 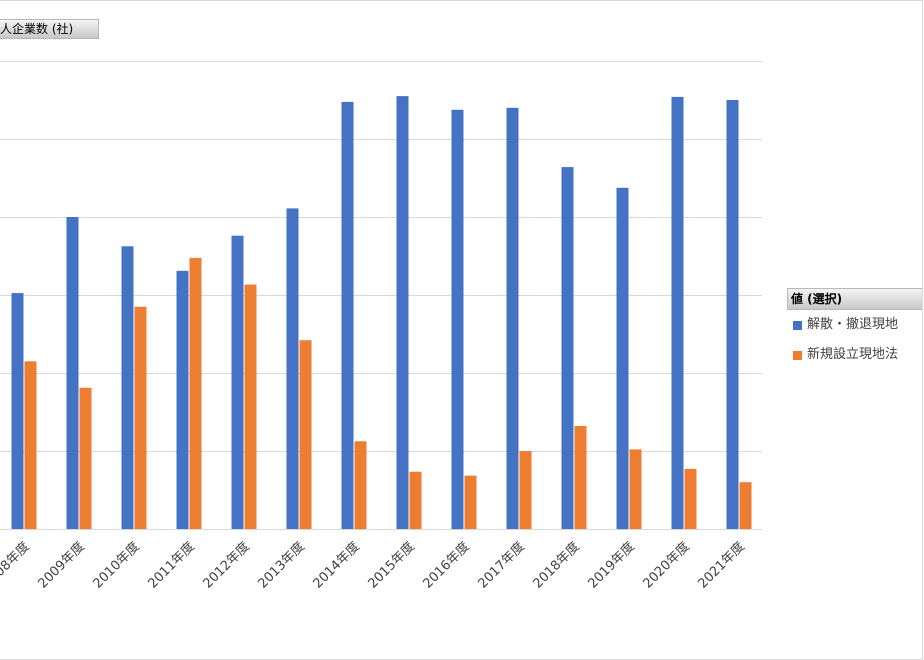 What do you see at coordinates (127, 388) in the screenshot?
I see `bar-series-1-2010年度` at bounding box center [127, 388].